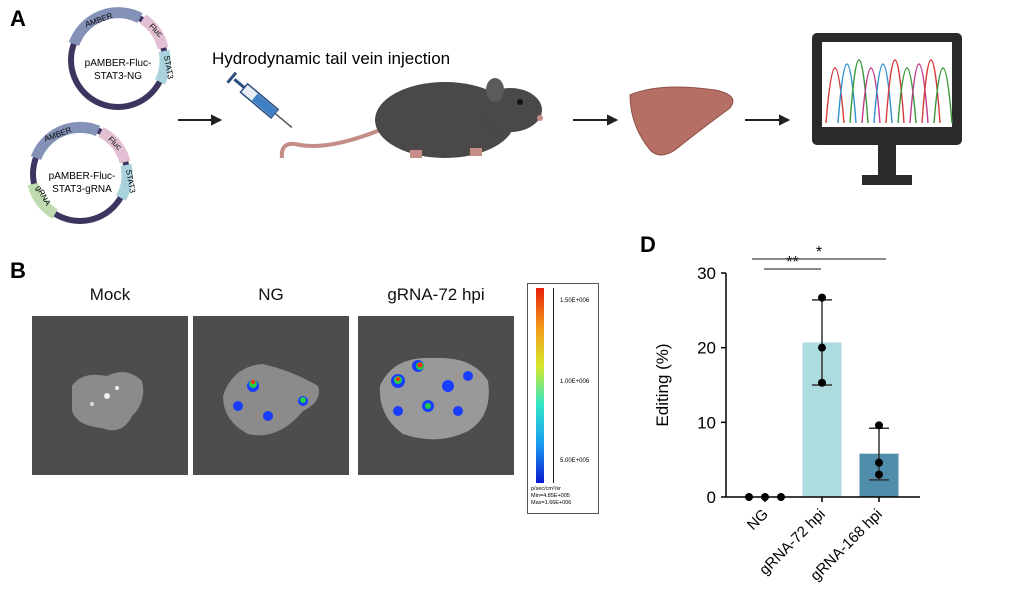  What do you see at coordinates (648, 244) in the screenshot?
I see `panel-label-d: D` at bounding box center [648, 244].